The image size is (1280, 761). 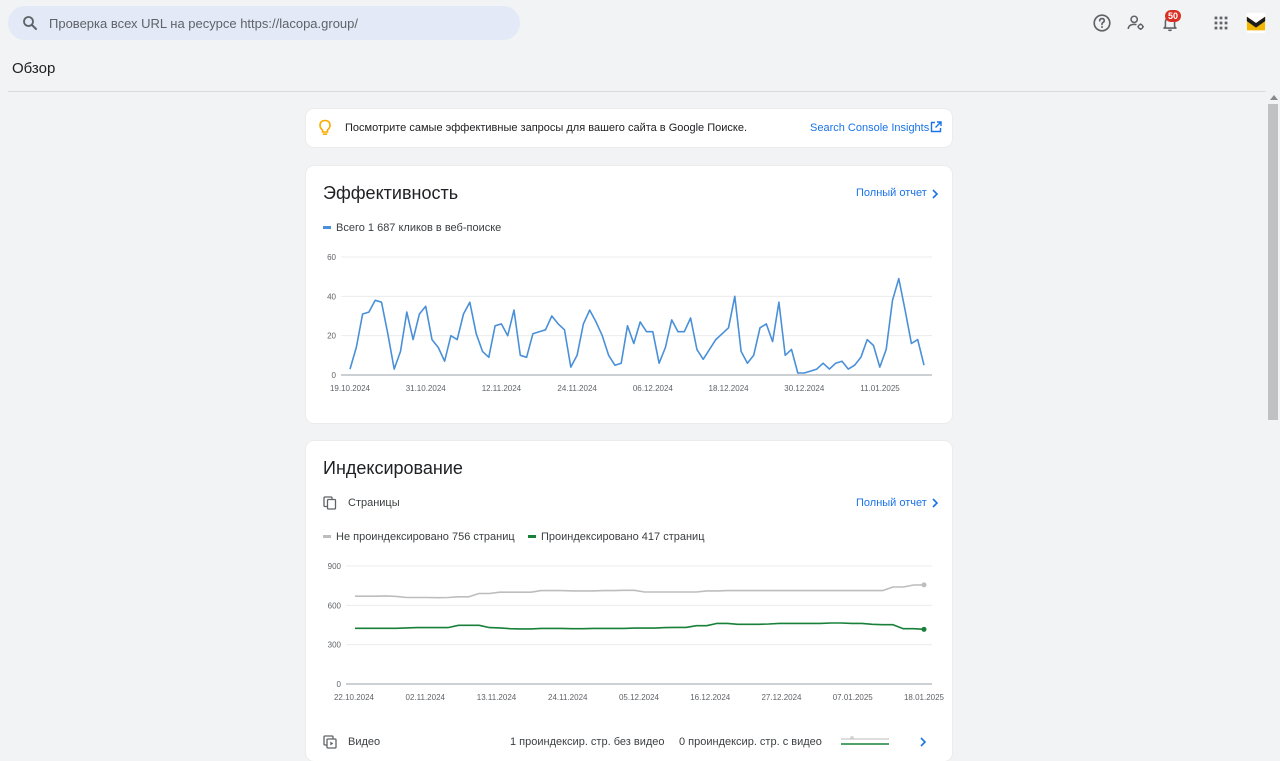 I want to click on indexed-legend: Проиндексировано 417 страниц, so click(x=616, y=537).